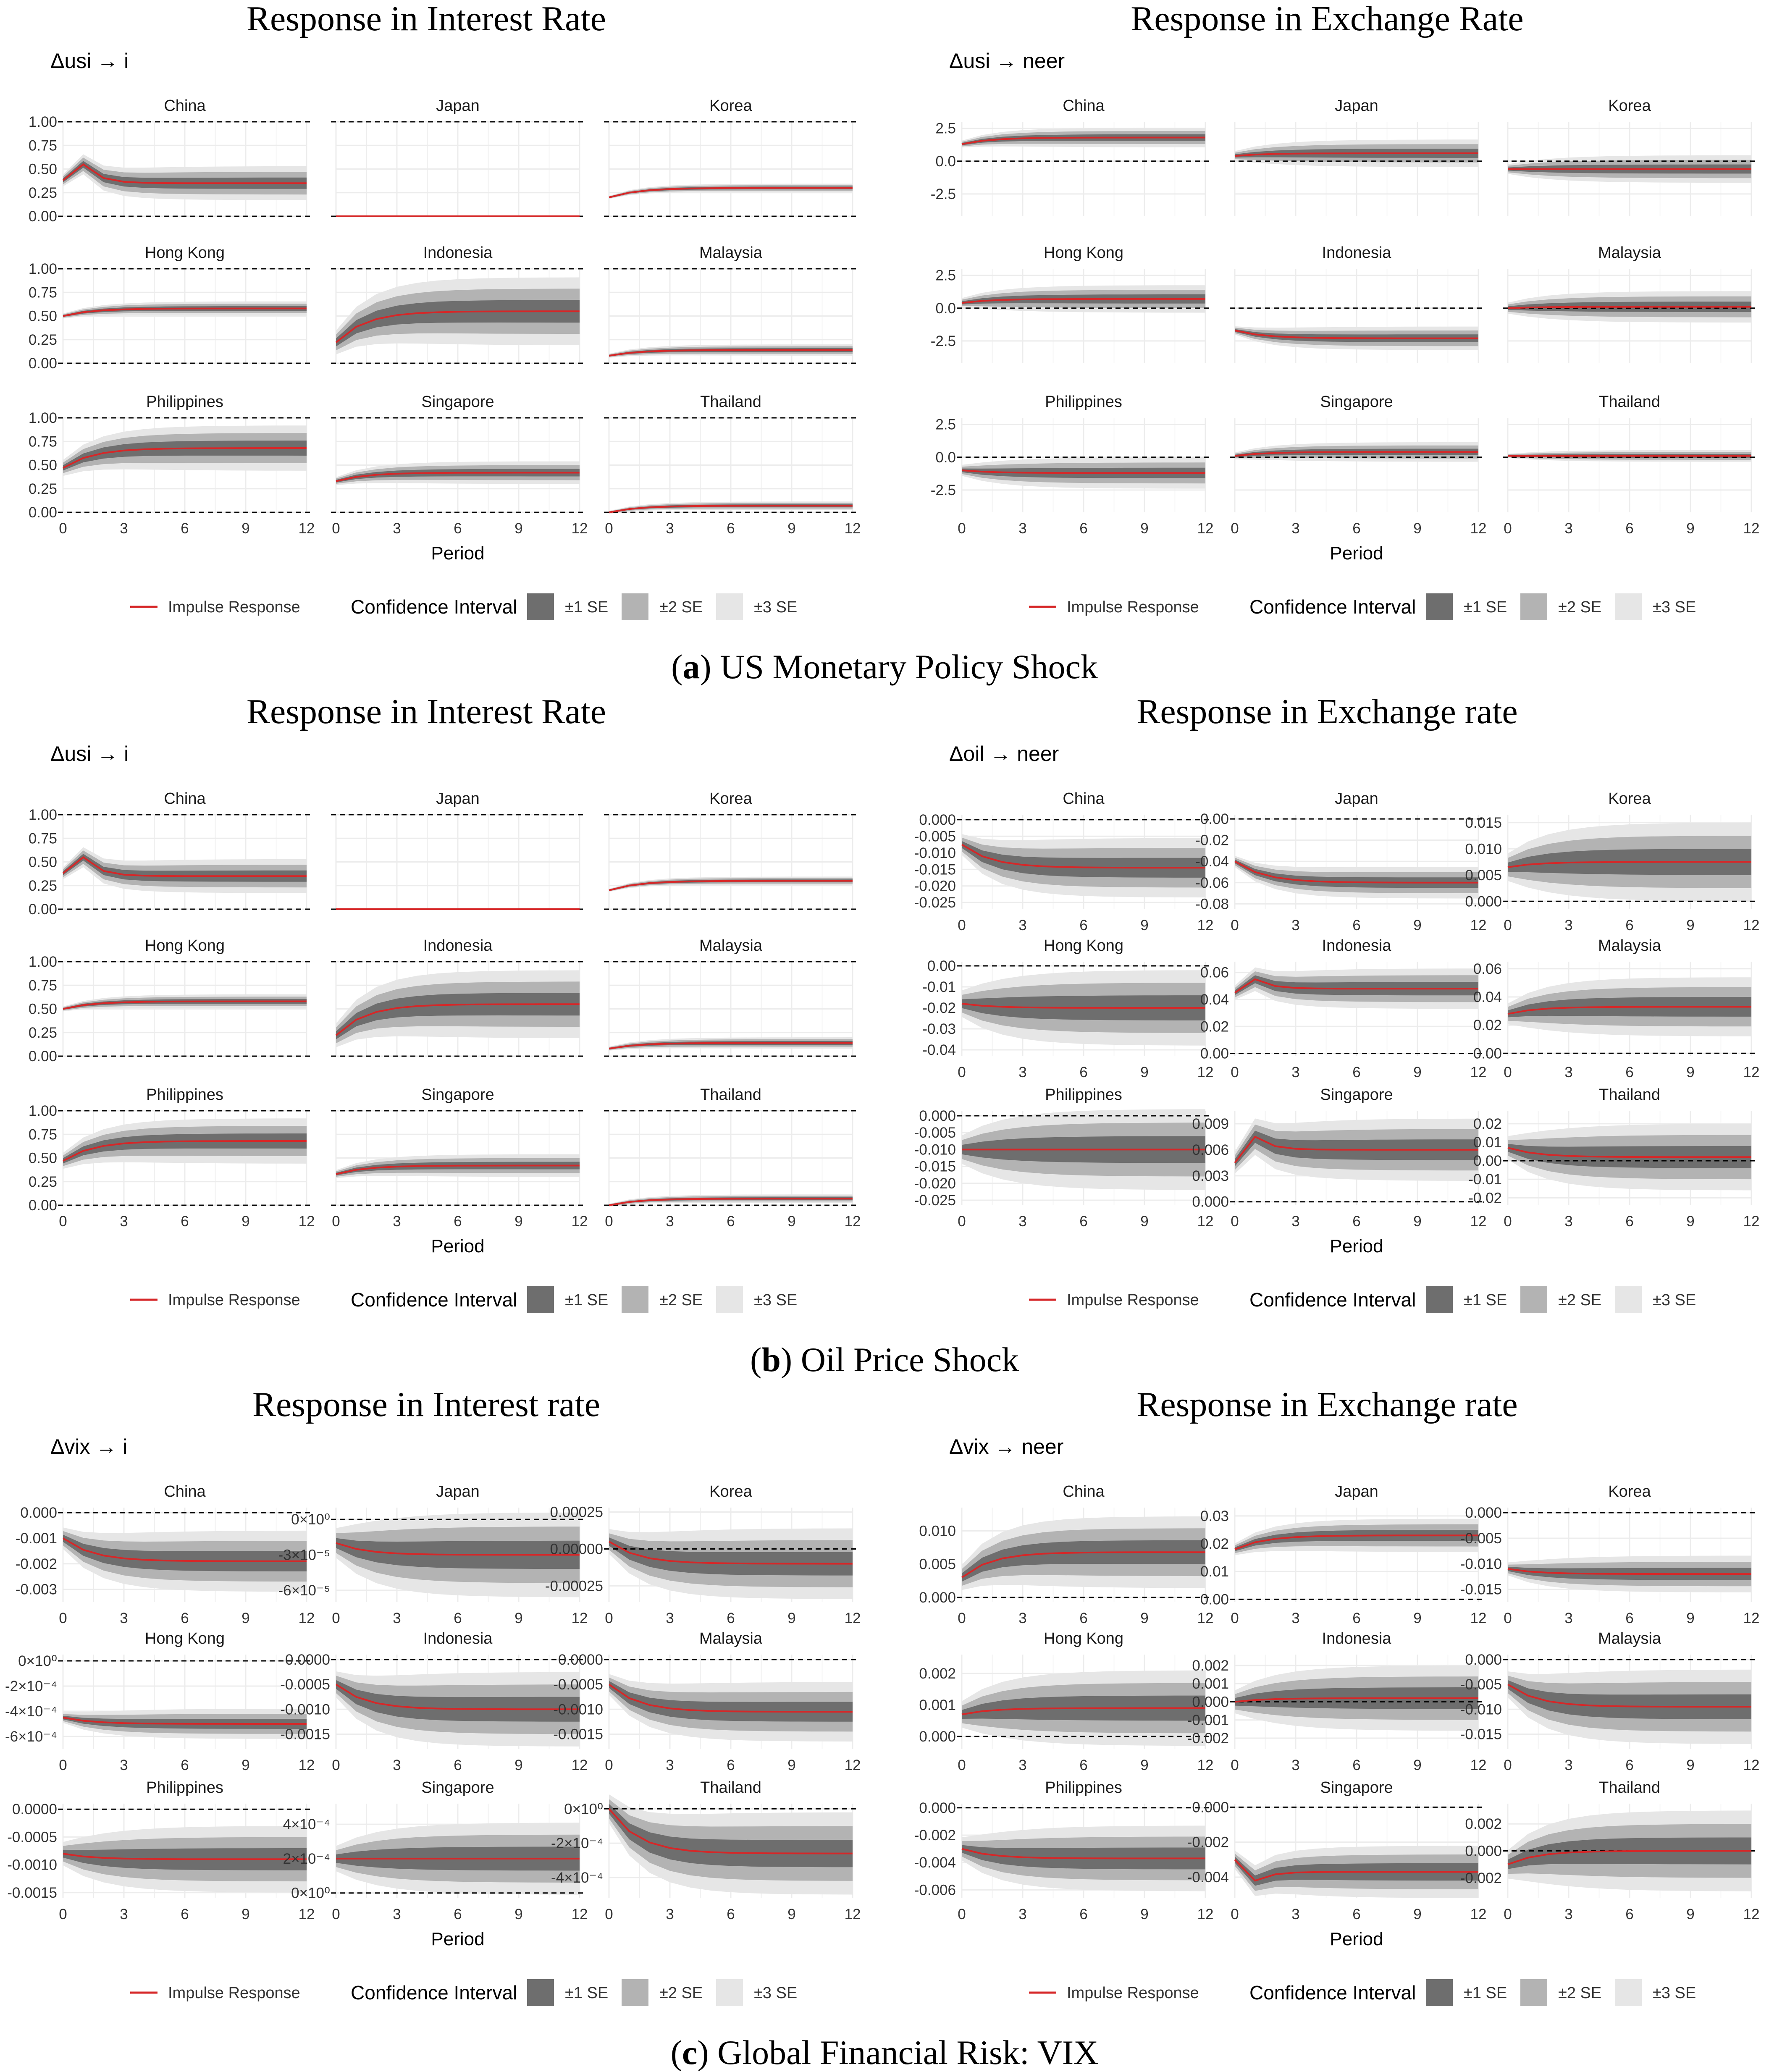  Describe the element at coordinates (1339, 1158) in the screenshot. I see `facet-singapore: Singapore 0.000 0.003 0.006 0.009 0 3 6 9 12` at that location.